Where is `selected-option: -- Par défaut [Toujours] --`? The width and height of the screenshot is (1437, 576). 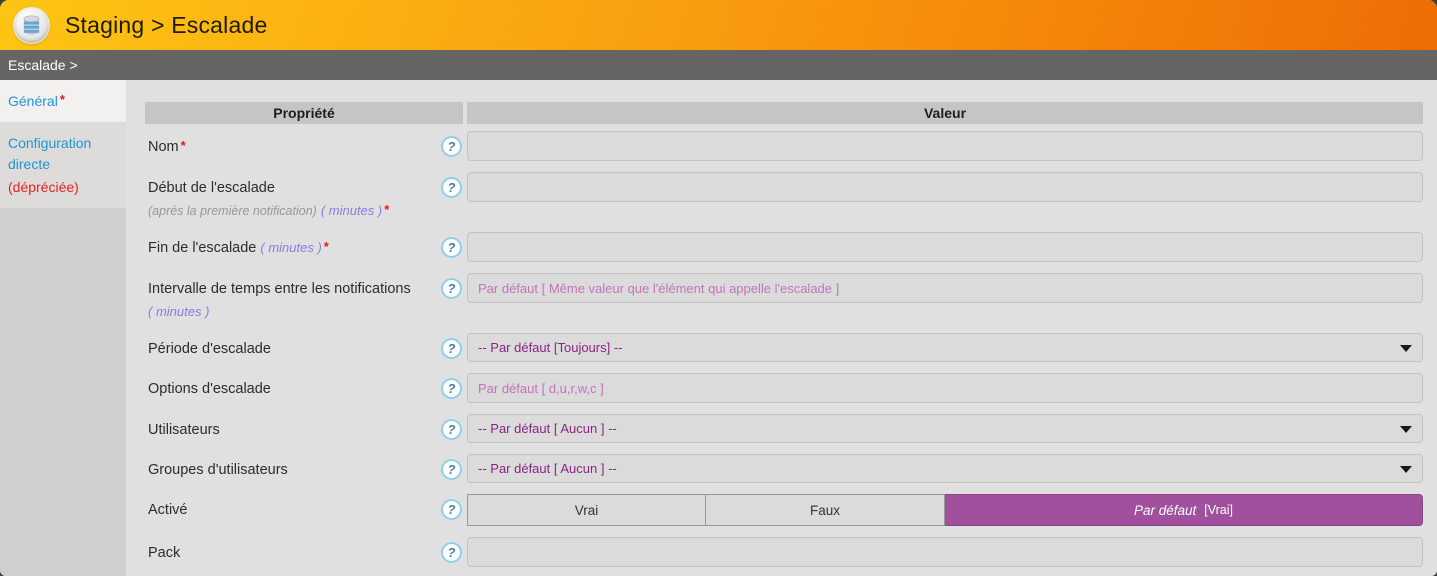
selected-option: -- Par défaut [Toujours] -- is located at coordinates (550, 347).